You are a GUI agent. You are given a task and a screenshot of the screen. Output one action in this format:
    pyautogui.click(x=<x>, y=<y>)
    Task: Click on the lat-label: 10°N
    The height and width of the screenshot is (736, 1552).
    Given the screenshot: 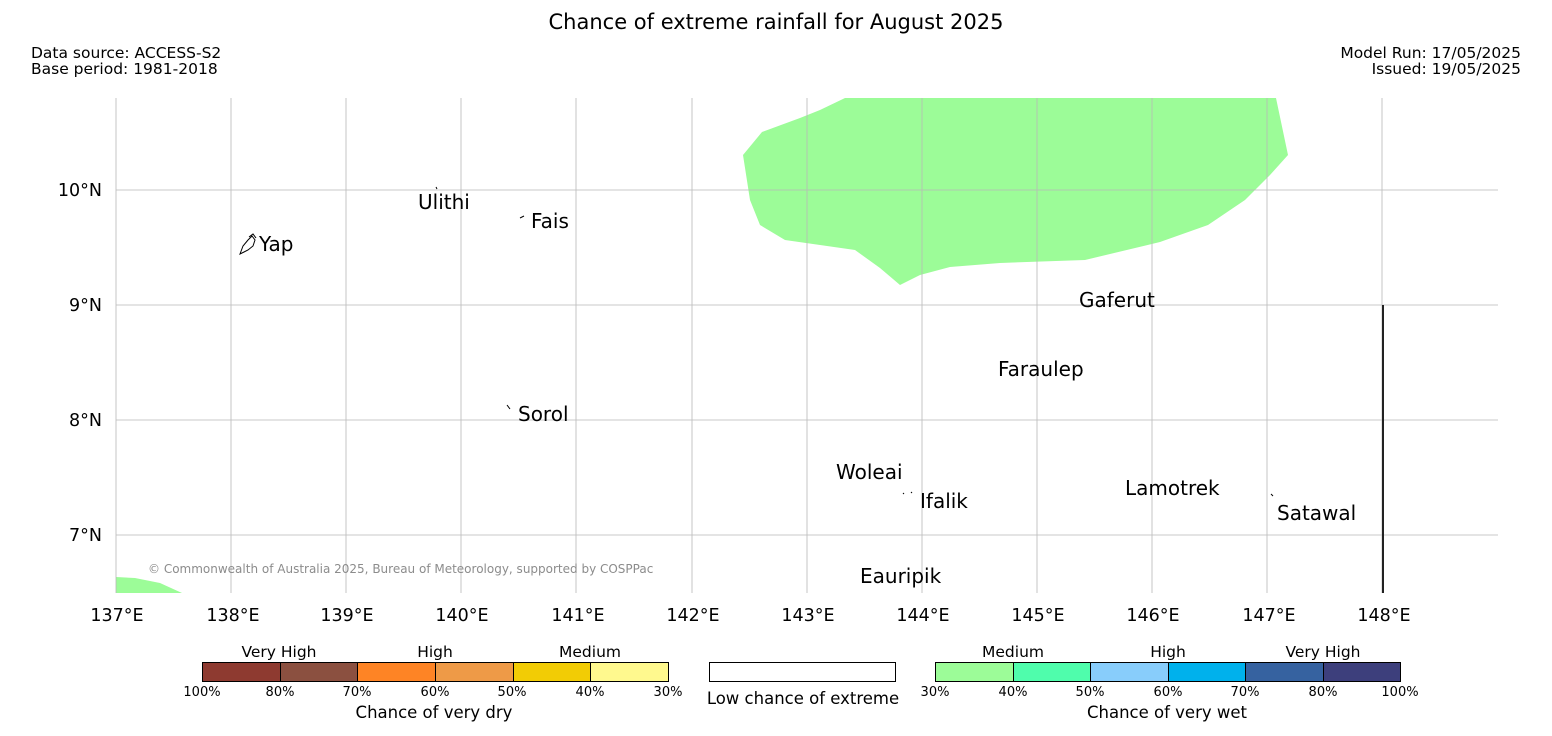 What is the action you would take?
    pyautogui.click(x=80, y=191)
    